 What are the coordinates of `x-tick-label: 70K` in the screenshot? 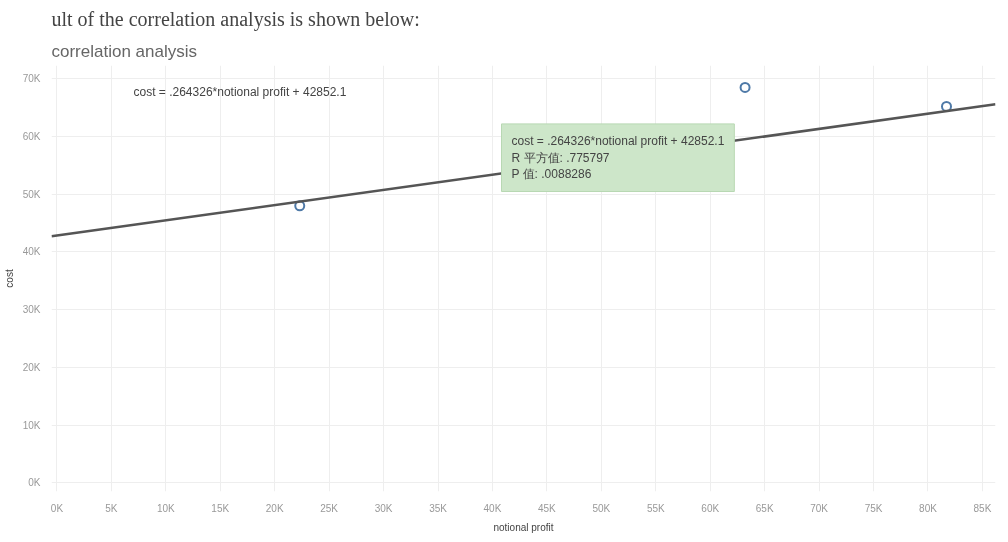 It's located at (819, 508).